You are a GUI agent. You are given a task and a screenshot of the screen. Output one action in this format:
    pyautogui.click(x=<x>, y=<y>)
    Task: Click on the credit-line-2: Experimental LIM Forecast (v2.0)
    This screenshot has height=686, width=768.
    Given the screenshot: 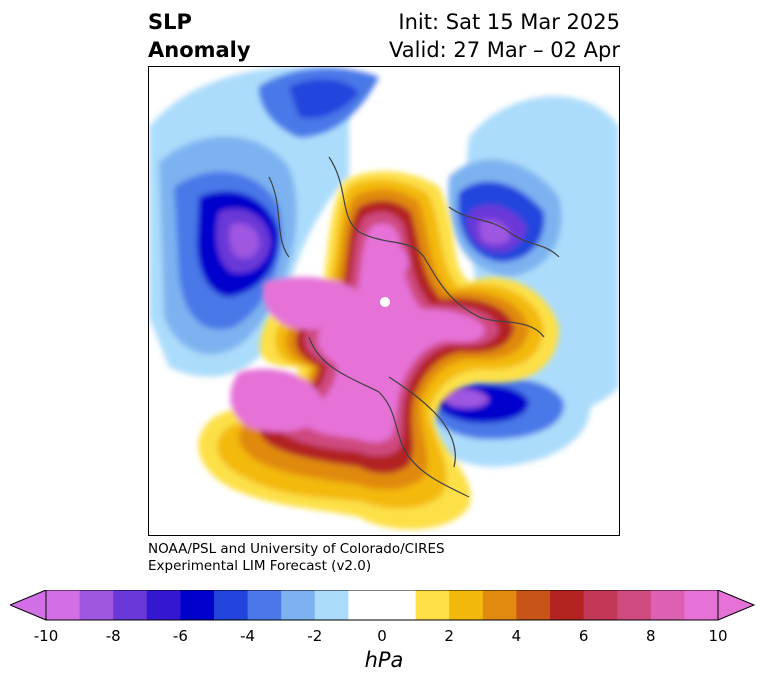 What is the action you would take?
    pyautogui.click(x=260, y=566)
    